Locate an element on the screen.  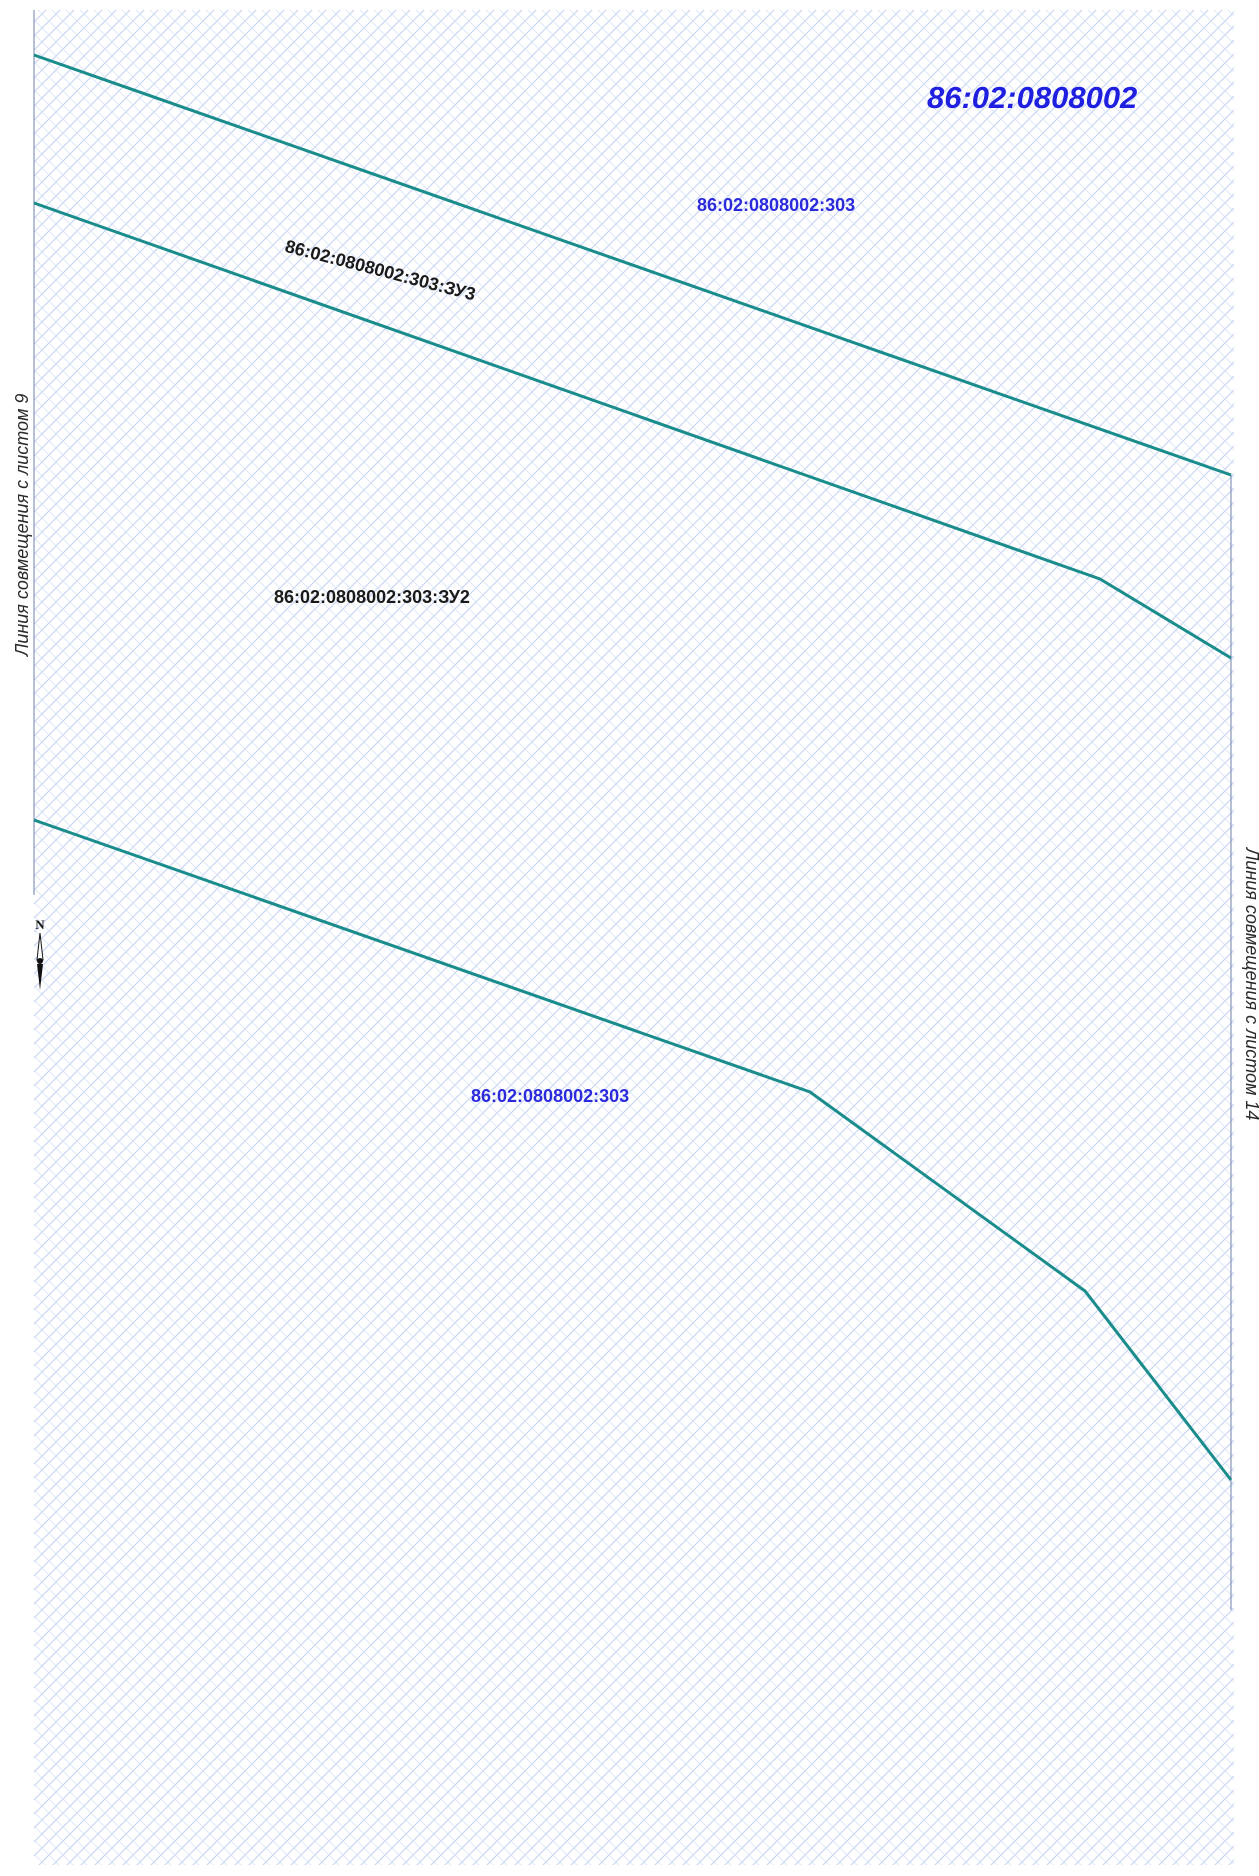
parcel-label-303-bottom: 86:02:0808002:303 is located at coordinates (550, 1096).